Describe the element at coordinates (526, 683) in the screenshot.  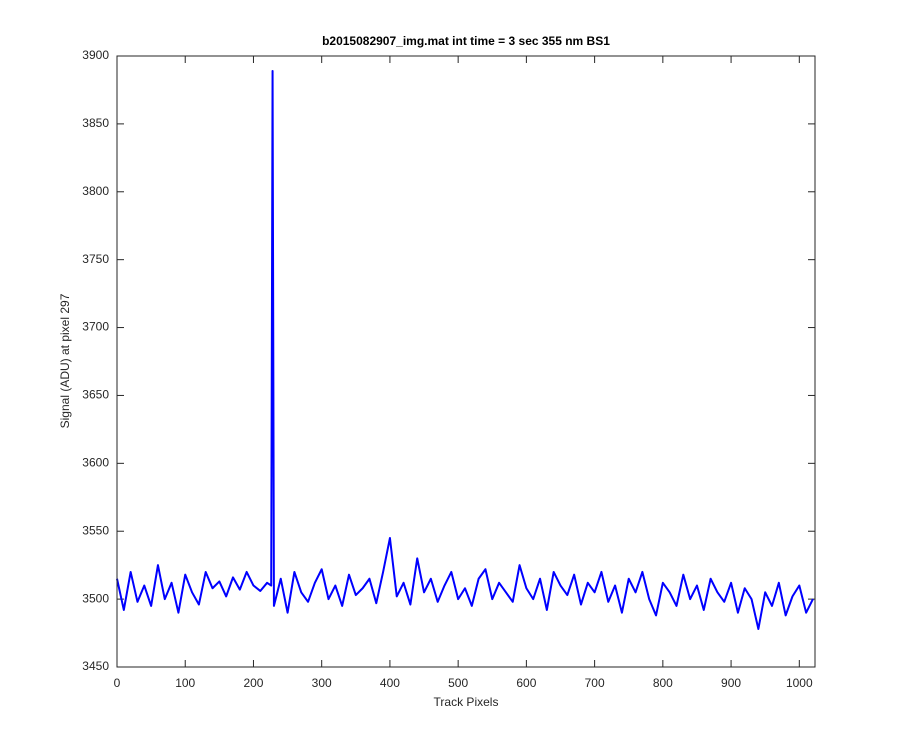
I see `x-tick-label: 600` at that location.